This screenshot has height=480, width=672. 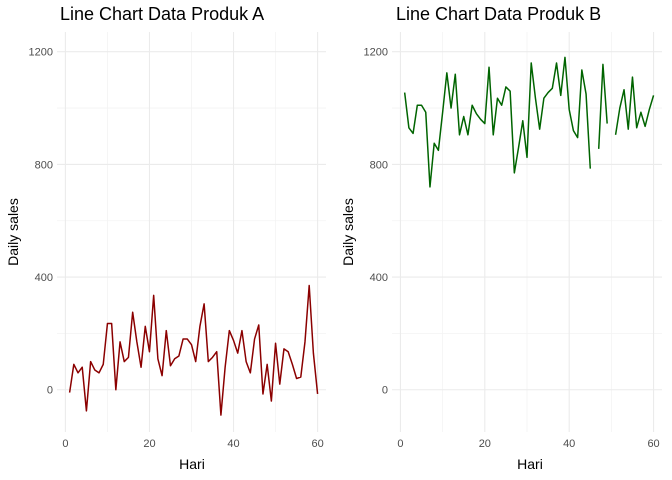 What do you see at coordinates (13, 232) in the screenshot?
I see `chart-a-y-axis-label: Daily sales` at bounding box center [13, 232].